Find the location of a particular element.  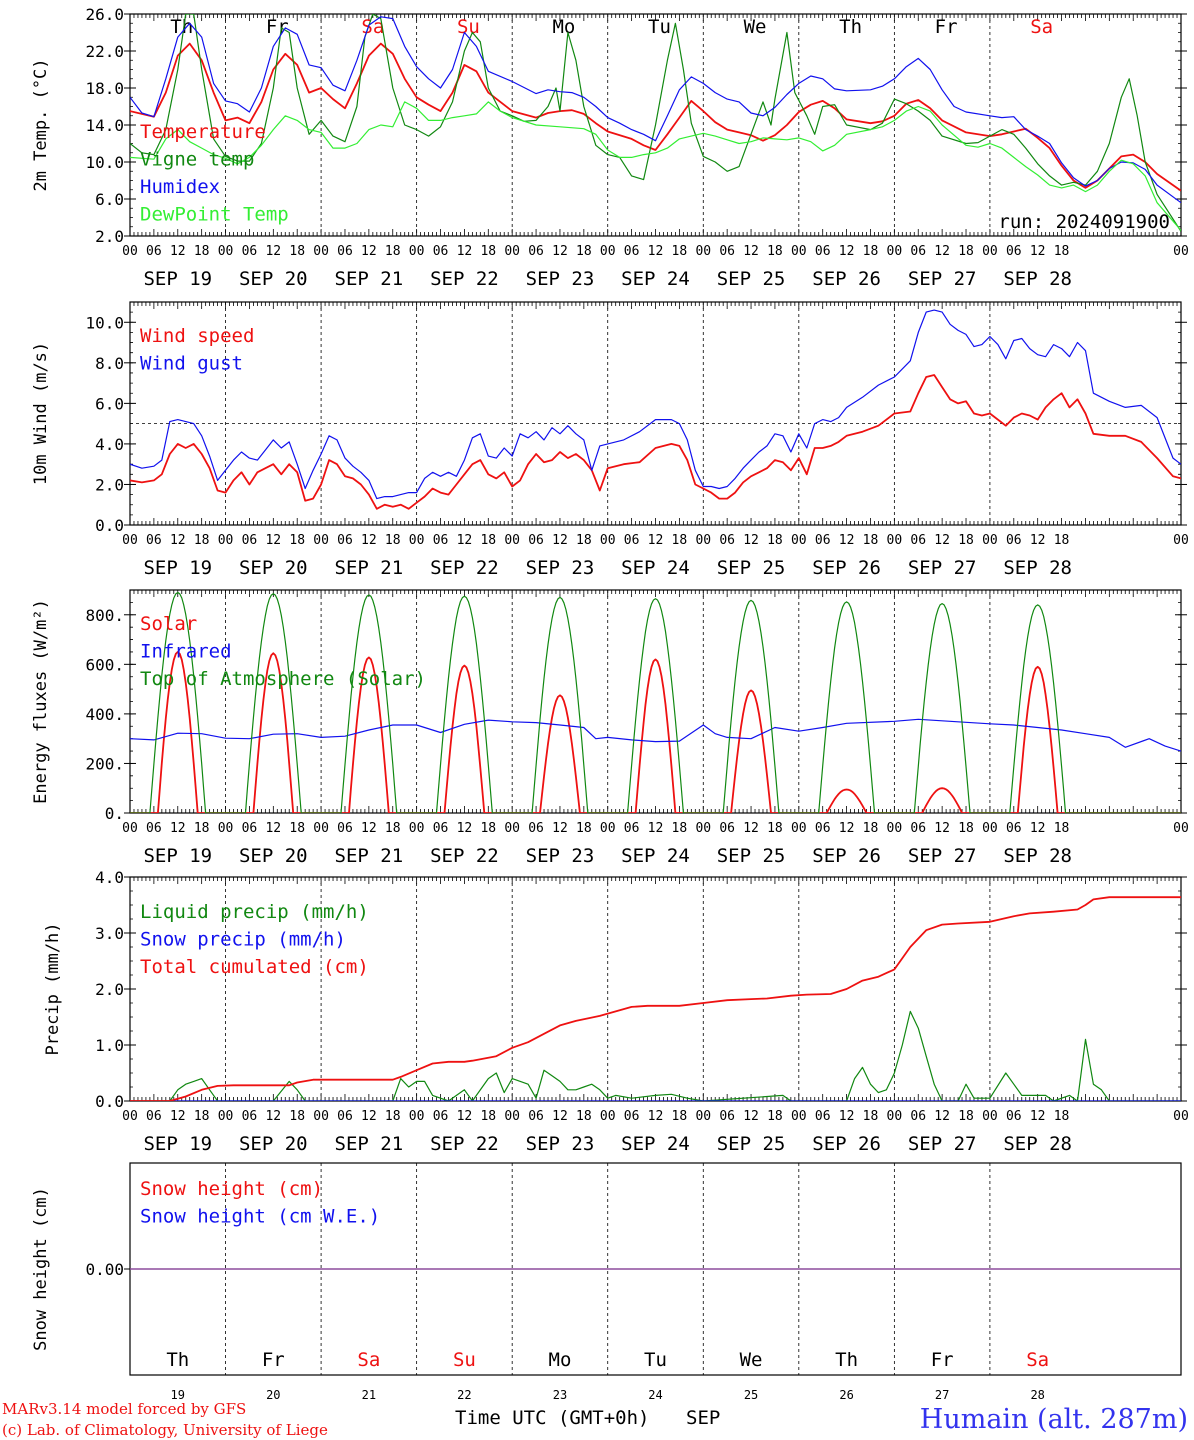

y-axis-label: 2m Temp. (°C) is located at coordinates (41, 124).